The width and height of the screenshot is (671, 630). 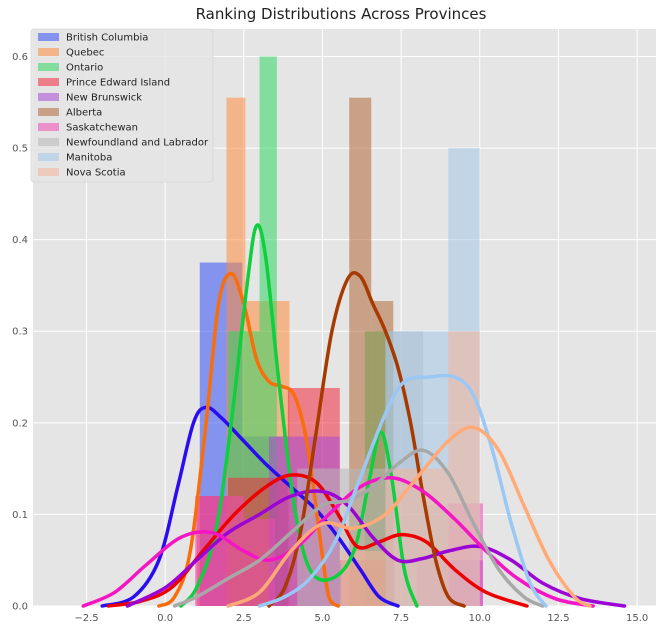 What do you see at coordinates (118, 83) in the screenshot?
I see `legend-label: Prince Edward Island` at bounding box center [118, 83].